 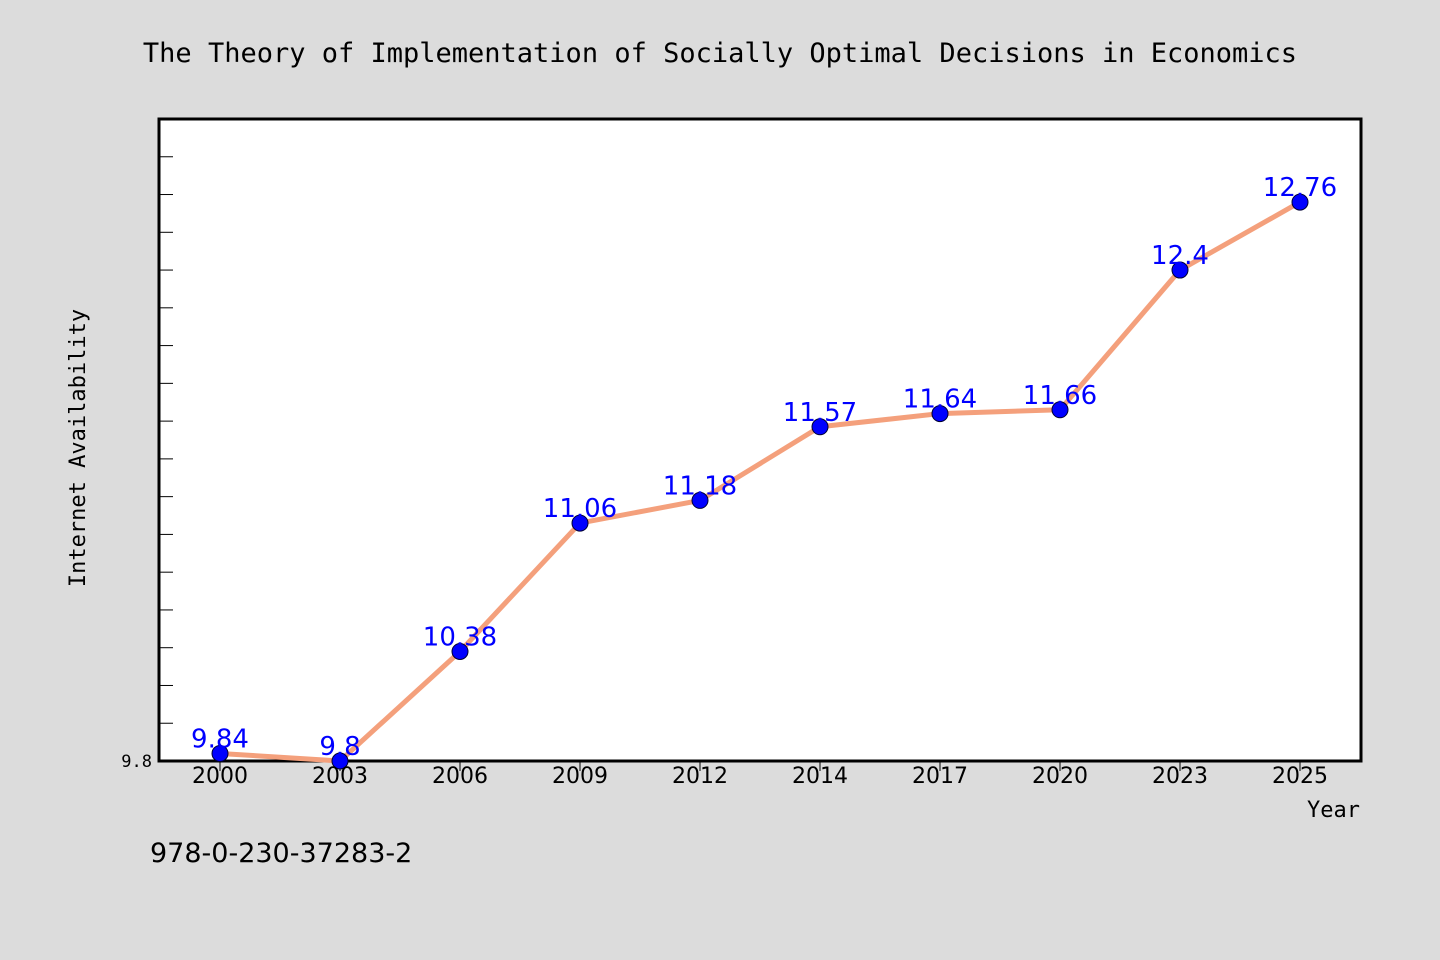 I want to click on x-tick-label: 2017, so click(x=940, y=776).